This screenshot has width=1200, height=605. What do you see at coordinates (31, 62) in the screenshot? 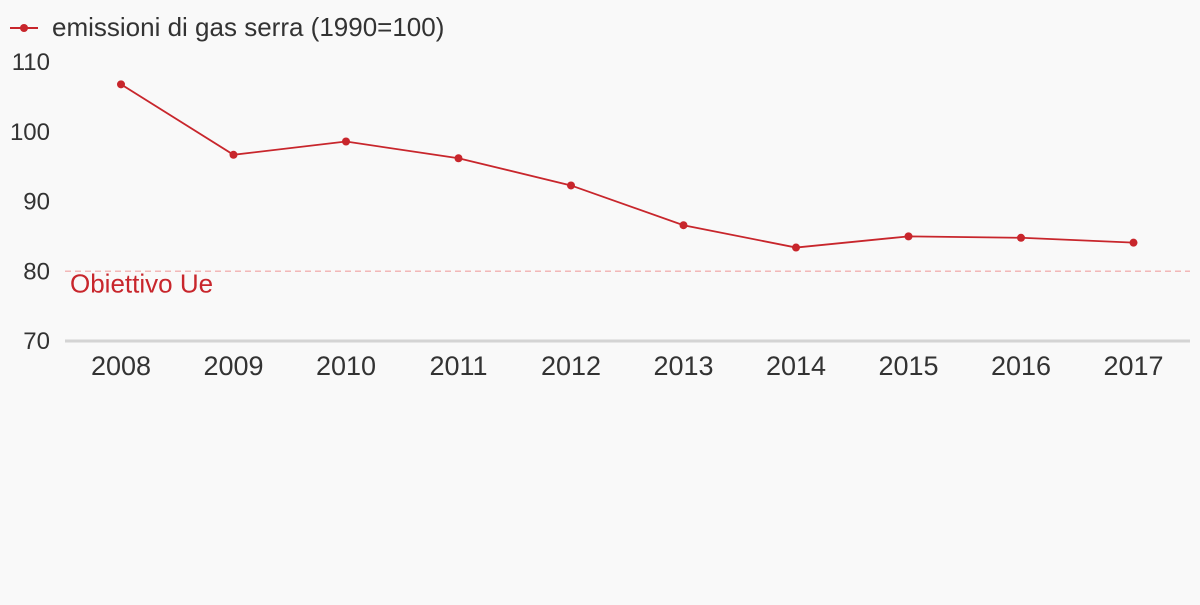
I see `y-tick-label: 110` at bounding box center [31, 62].